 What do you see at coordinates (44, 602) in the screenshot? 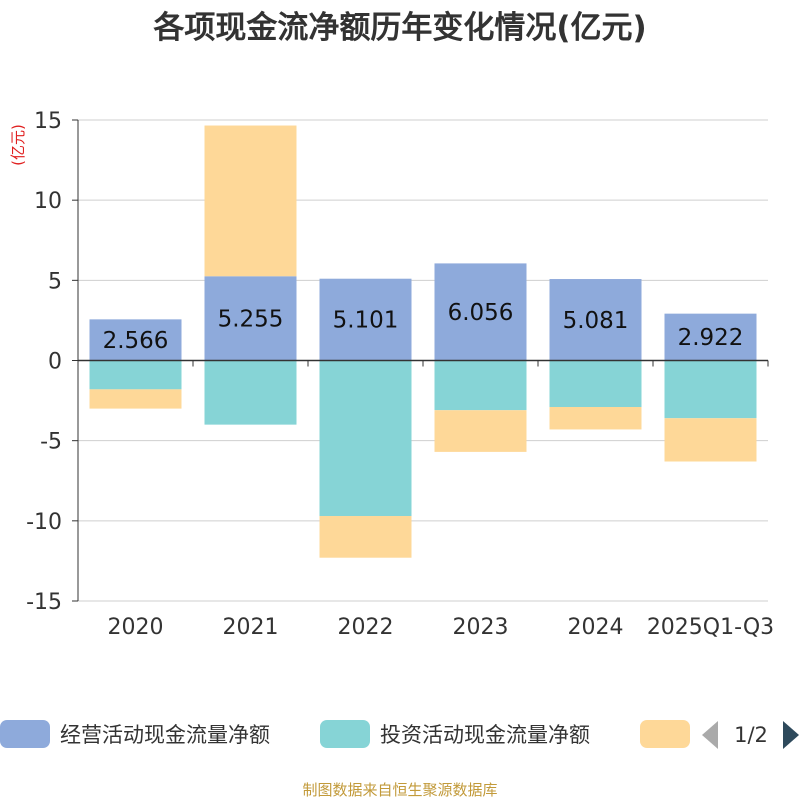
I see `y-tick-label: -15` at bounding box center [44, 602].